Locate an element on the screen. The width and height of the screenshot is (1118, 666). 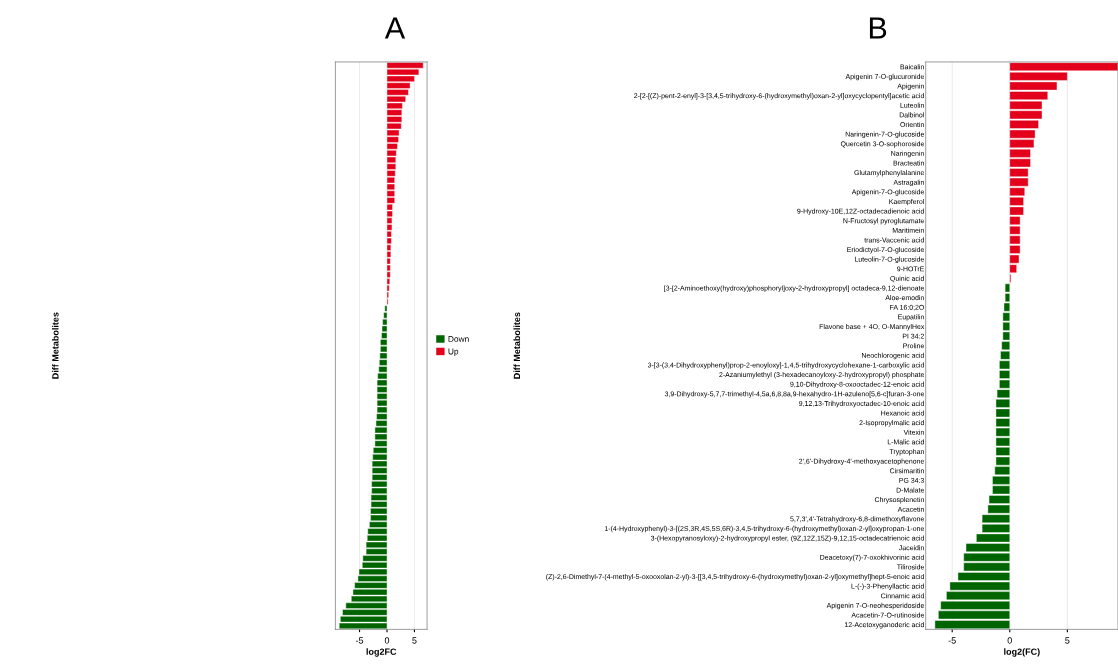
x-axis-title: log2(FC) is located at coordinates (1022, 652).